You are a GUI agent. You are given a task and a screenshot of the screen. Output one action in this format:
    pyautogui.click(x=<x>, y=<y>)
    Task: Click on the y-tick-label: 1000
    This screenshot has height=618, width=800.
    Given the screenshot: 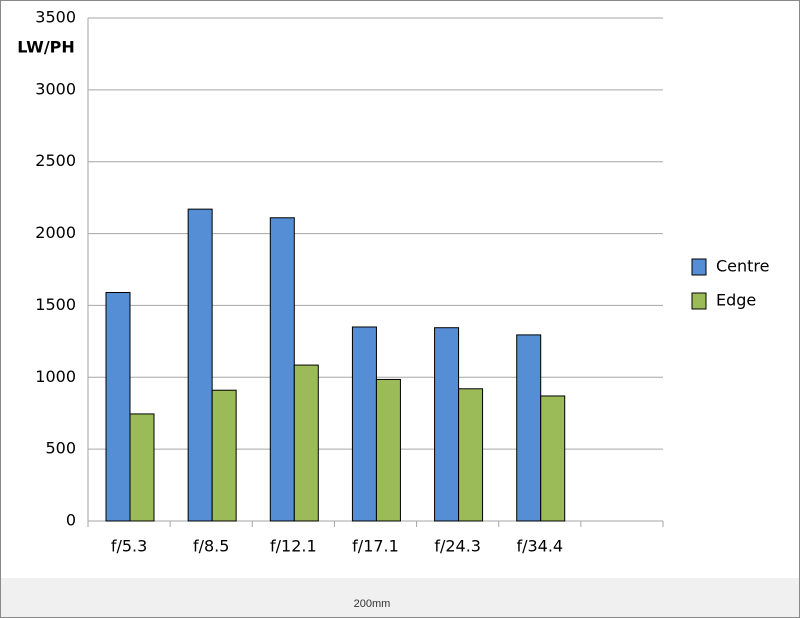 What is the action you would take?
    pyautogui.click(x=55, y=376)
    